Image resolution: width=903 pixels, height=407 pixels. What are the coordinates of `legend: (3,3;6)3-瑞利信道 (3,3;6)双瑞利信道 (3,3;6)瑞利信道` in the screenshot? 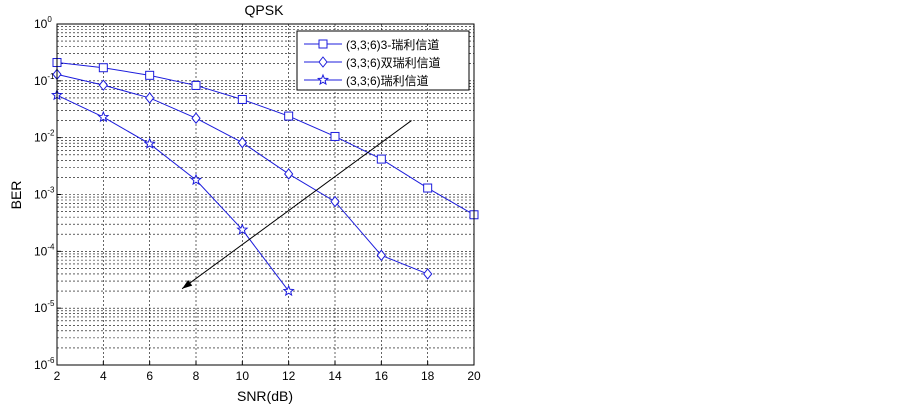 It's located at (383, 60).